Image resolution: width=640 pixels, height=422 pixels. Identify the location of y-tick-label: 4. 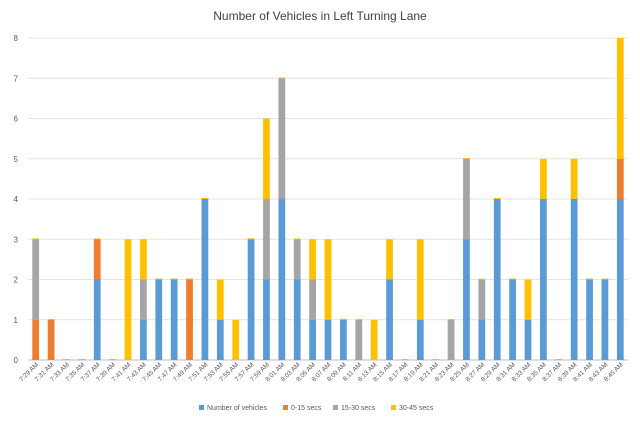
(16, 199).